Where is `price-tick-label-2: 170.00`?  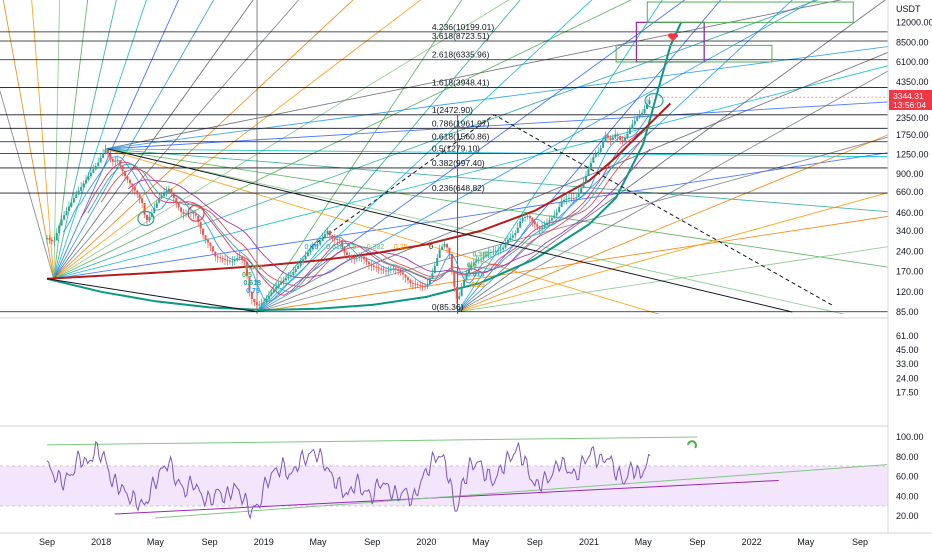
price-tick-label-2: 170.00 is located at coordinates (910, 271).